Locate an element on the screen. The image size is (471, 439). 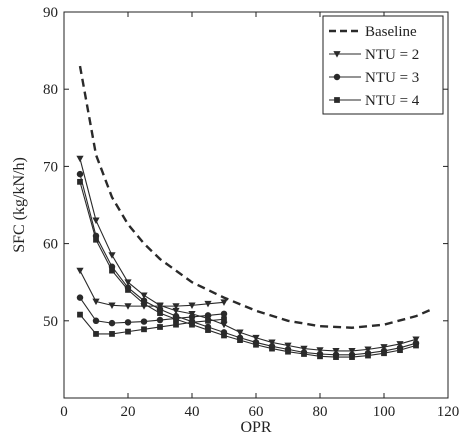
x-tick-label: 120 is located at coordinates (448, 412).